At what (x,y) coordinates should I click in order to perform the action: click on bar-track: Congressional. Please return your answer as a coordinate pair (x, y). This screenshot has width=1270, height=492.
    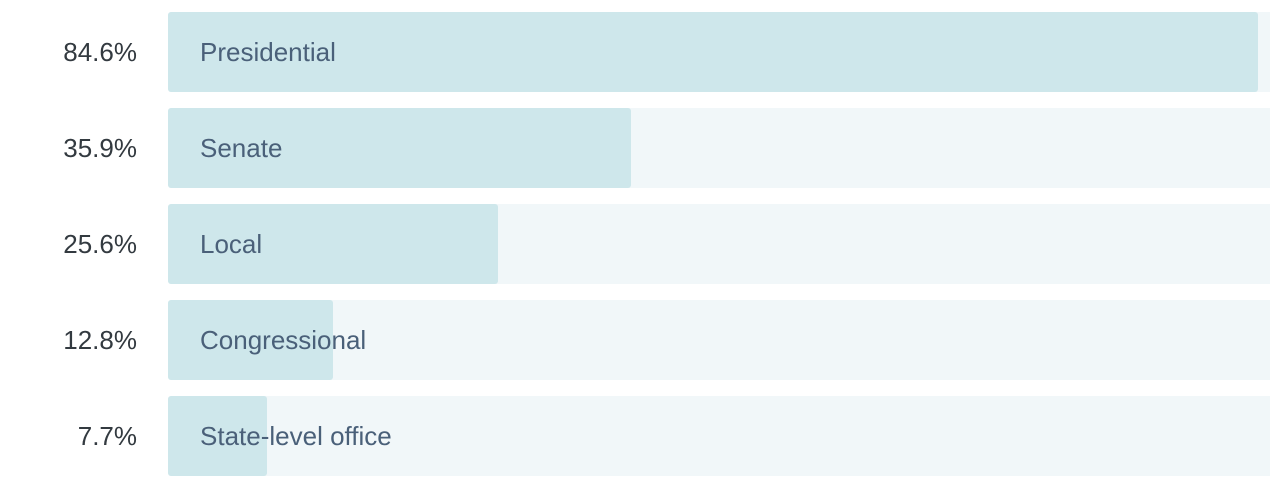
    Looking at the image, I should click on (719, 340).